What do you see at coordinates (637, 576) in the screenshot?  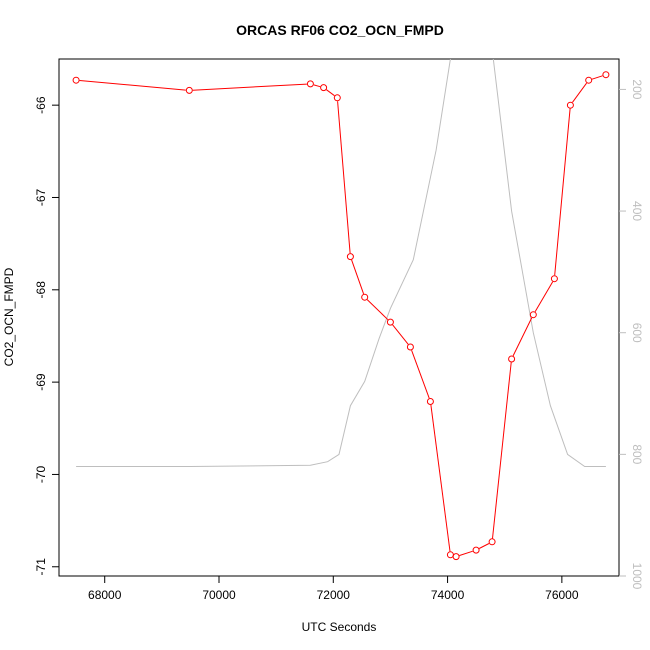 I see `y2-tick-label: 1000` at bounding box center [637, 576].